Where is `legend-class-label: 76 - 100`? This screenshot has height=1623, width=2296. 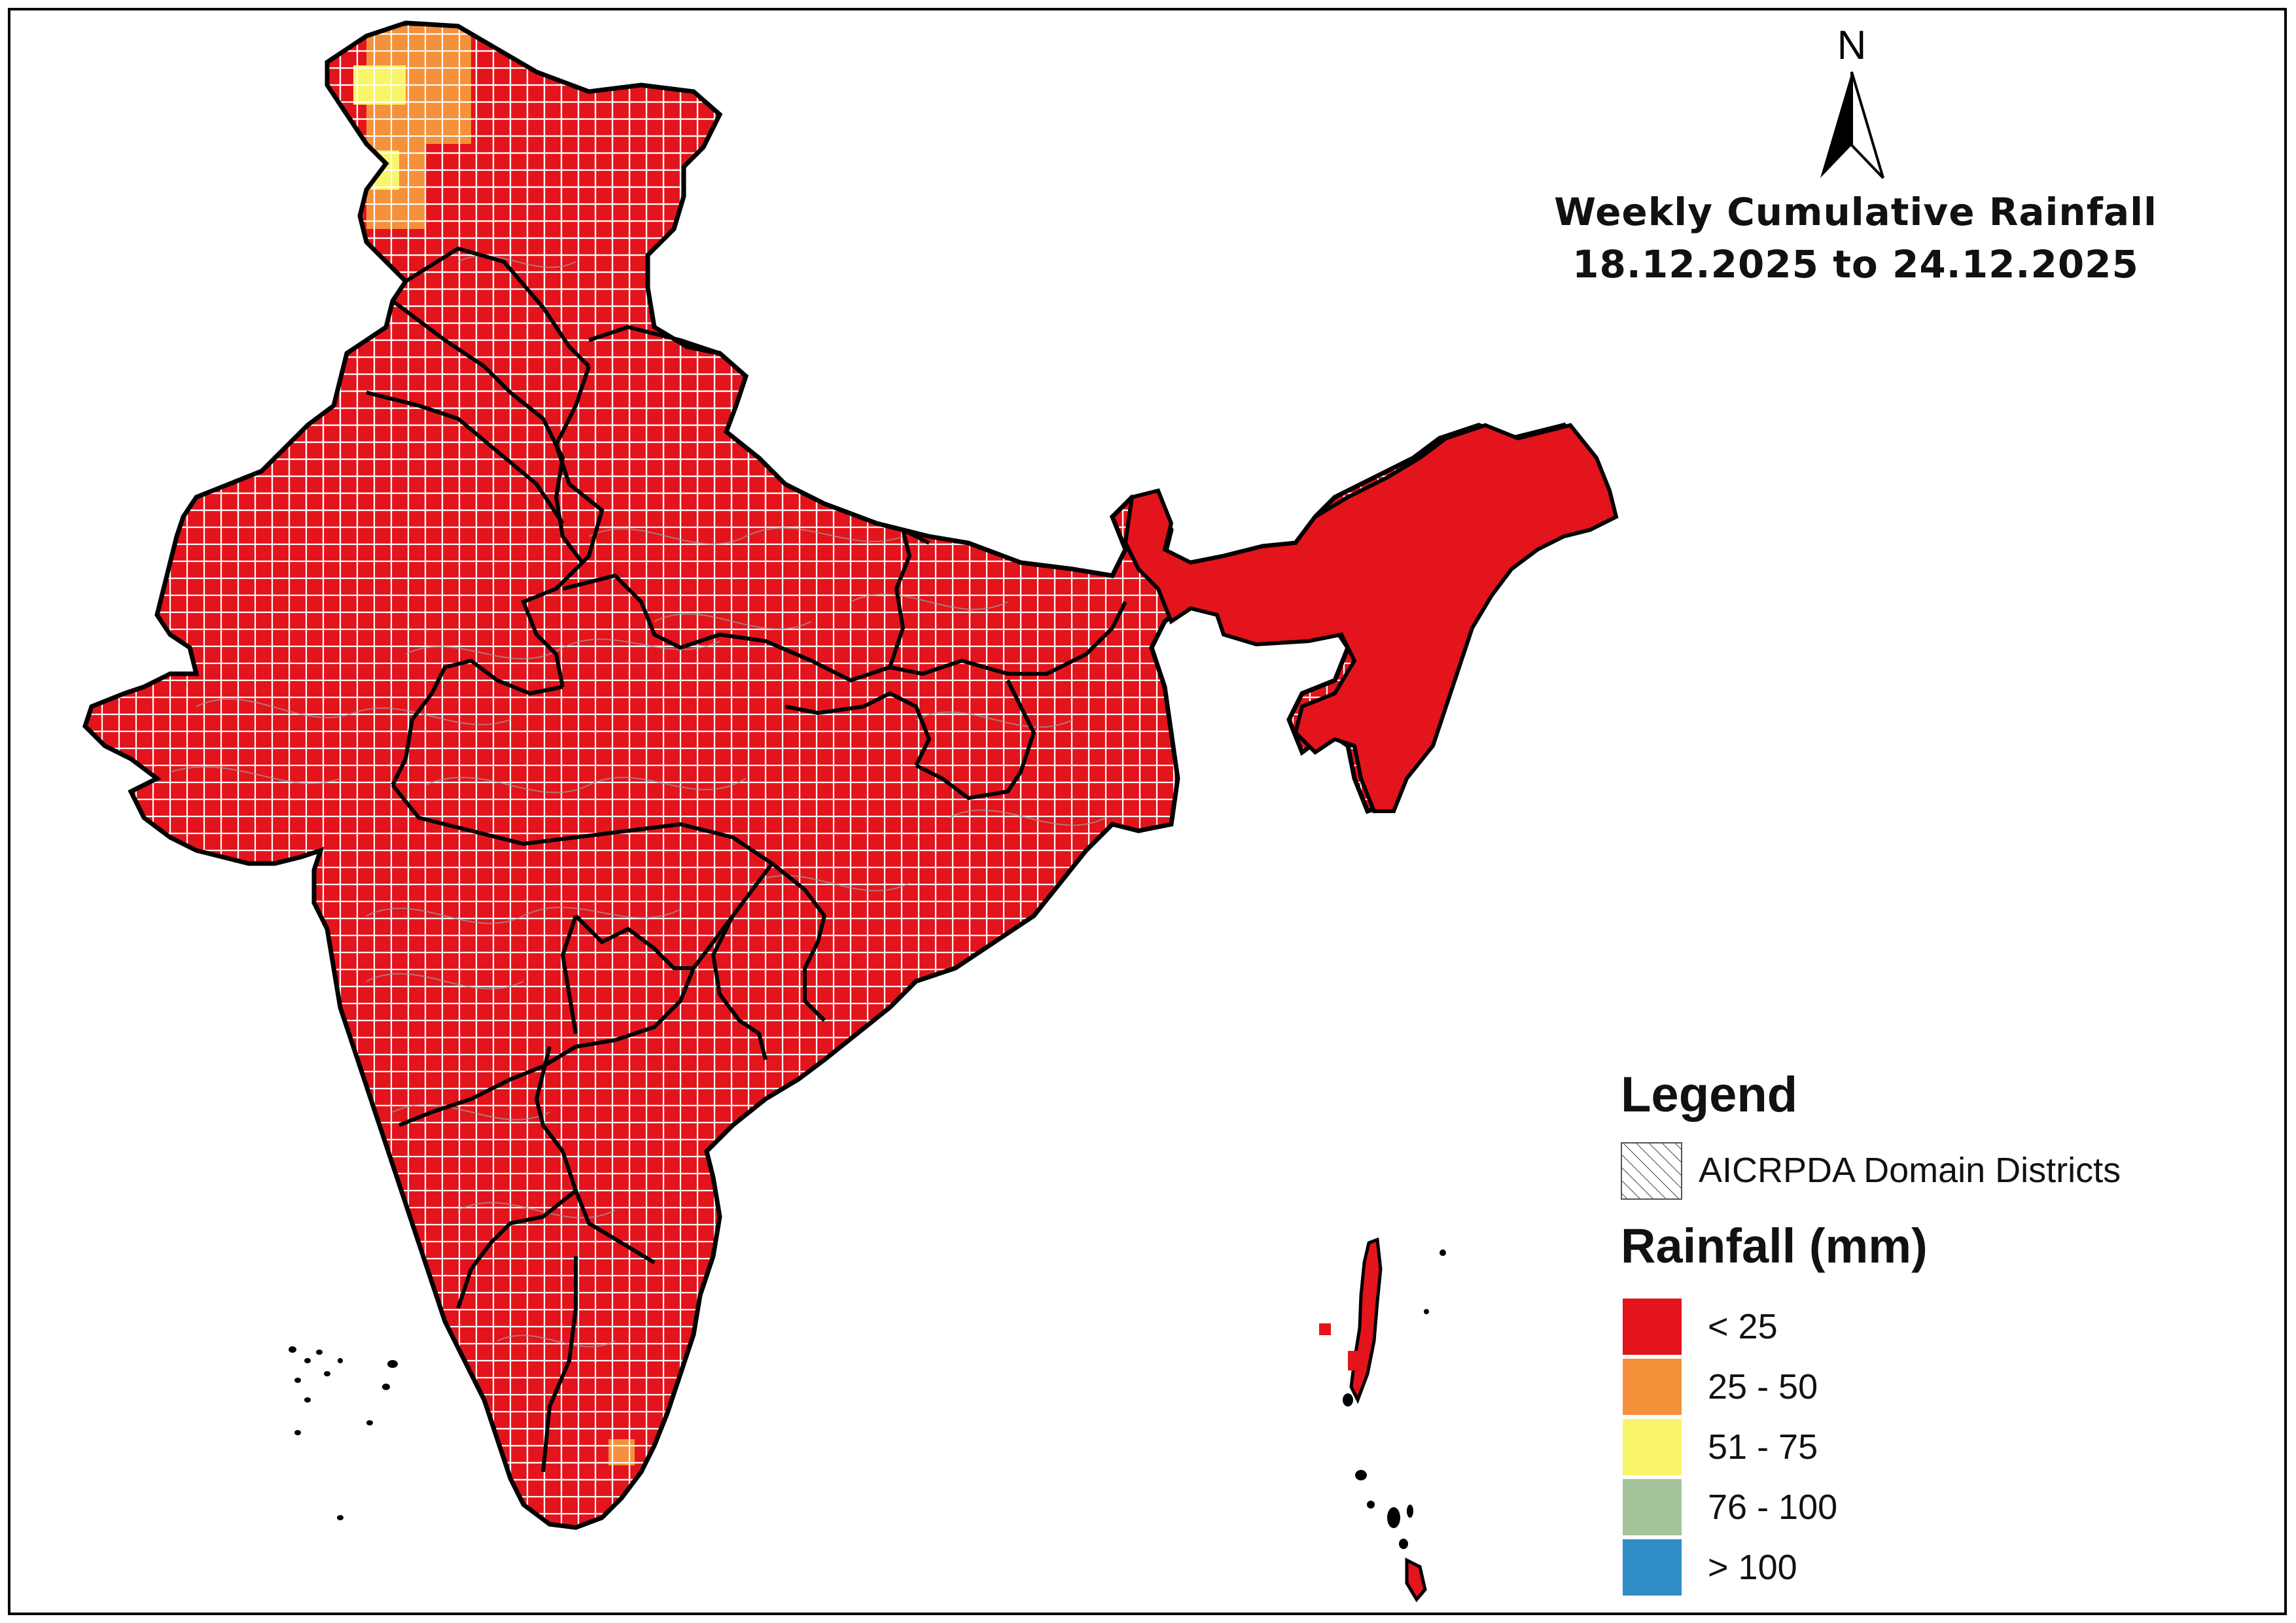 legend-class-label: 76 - 100 is located at coordinates (1773, 1508).